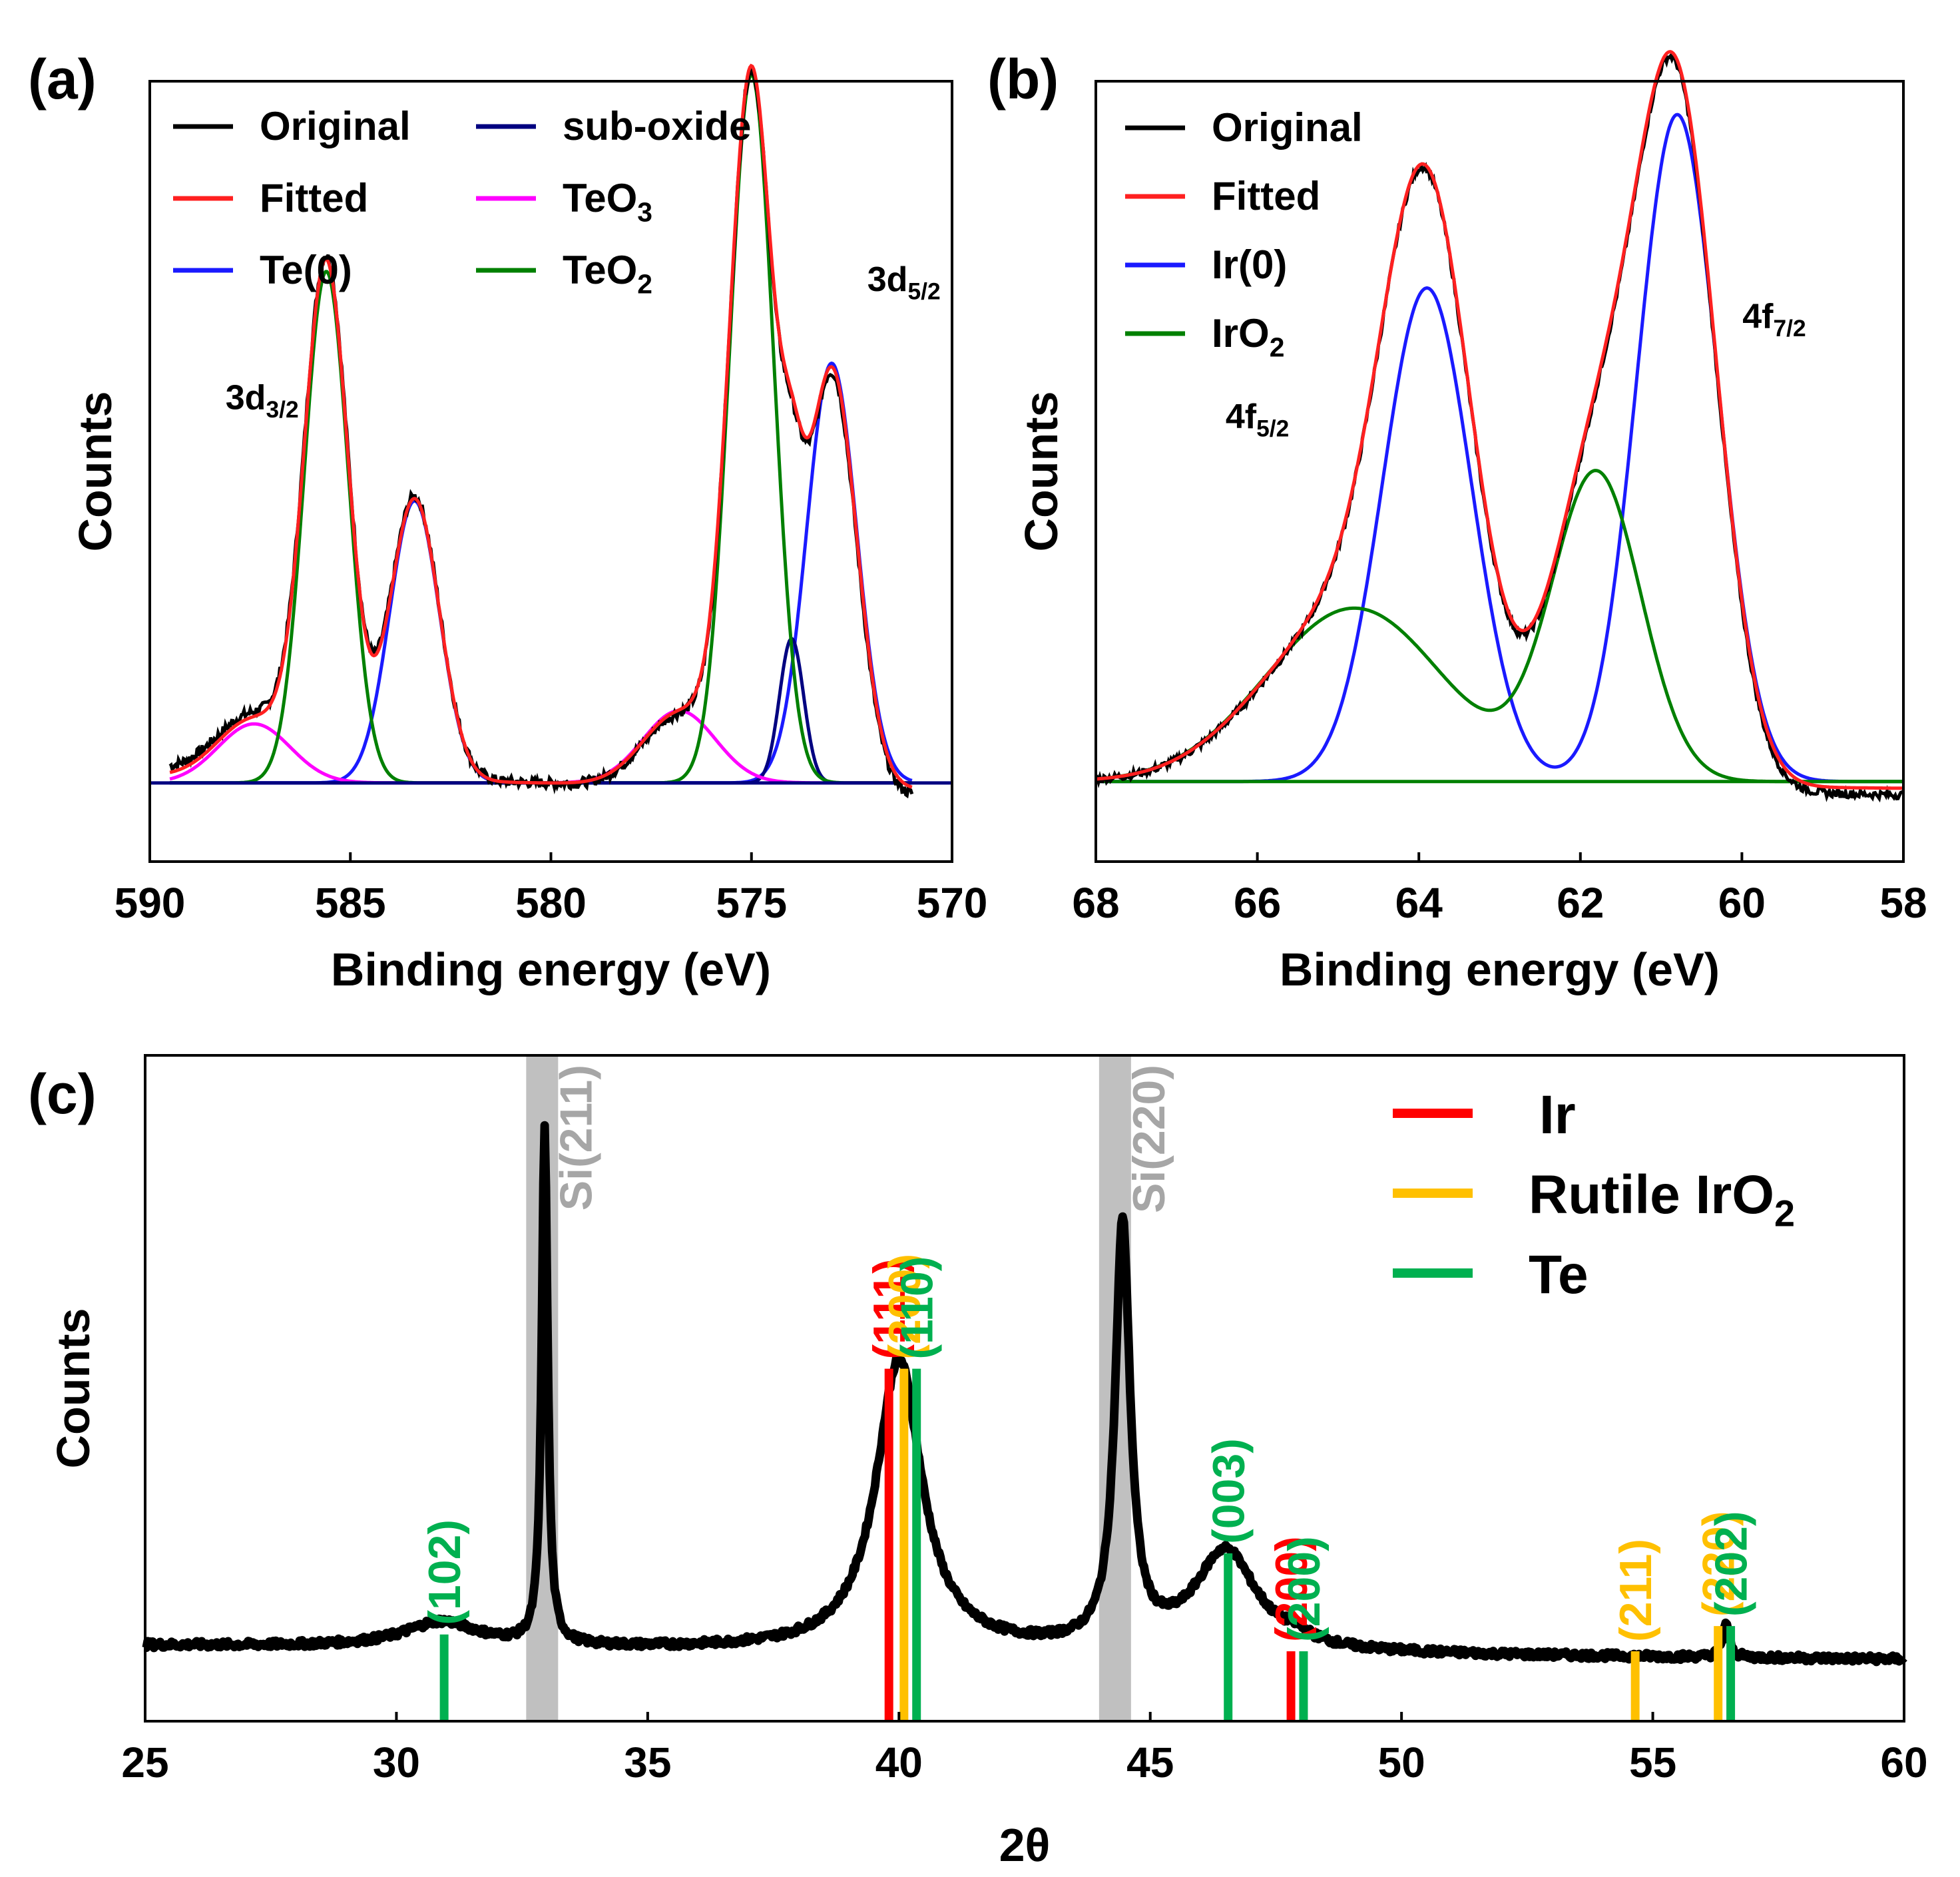 The image size is (1960, 1877). What do you see at coordinates (1095, 903) in the screenshot?
I see `b-tick-label: 68` at bounding box center [1095, 903].